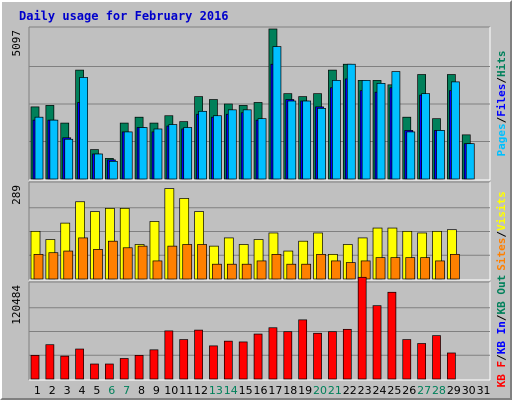 The image size is (512, 400). Describe the element at coordinates (501, 374) in the screenshot. I see `legend-entry: KB F` at that location.